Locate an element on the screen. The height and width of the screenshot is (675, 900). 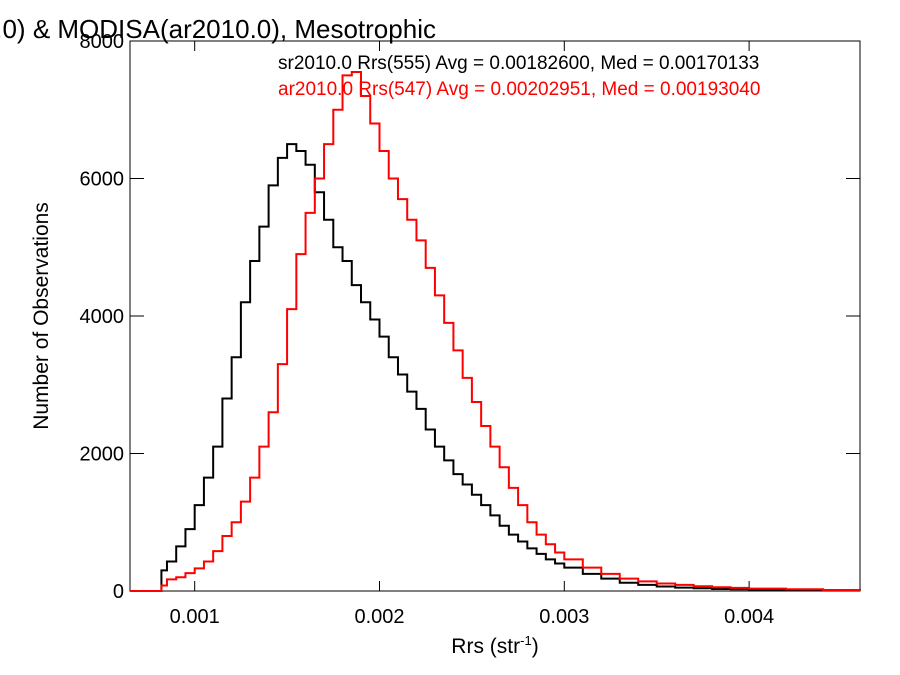
y-tick-label: 0 is located at coordinates (118, 592).